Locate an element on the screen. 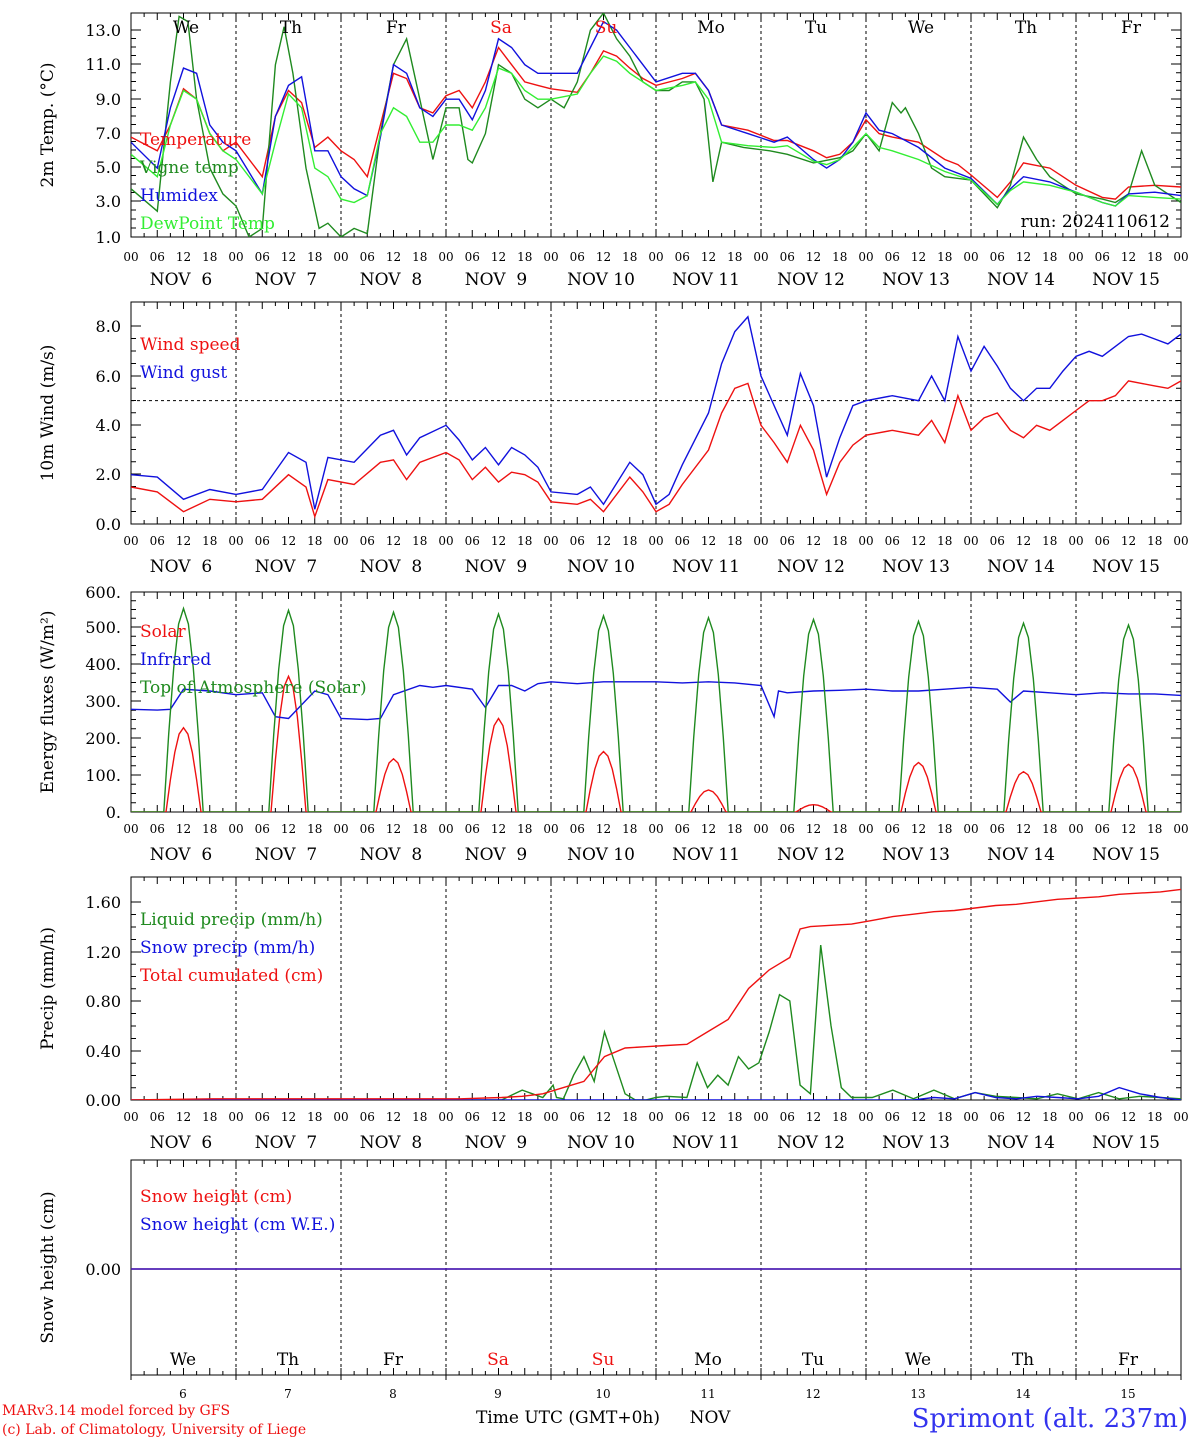 The image size is (1194, 1440). y-tick-label: 5.0 is located at coordinates (108, 167).